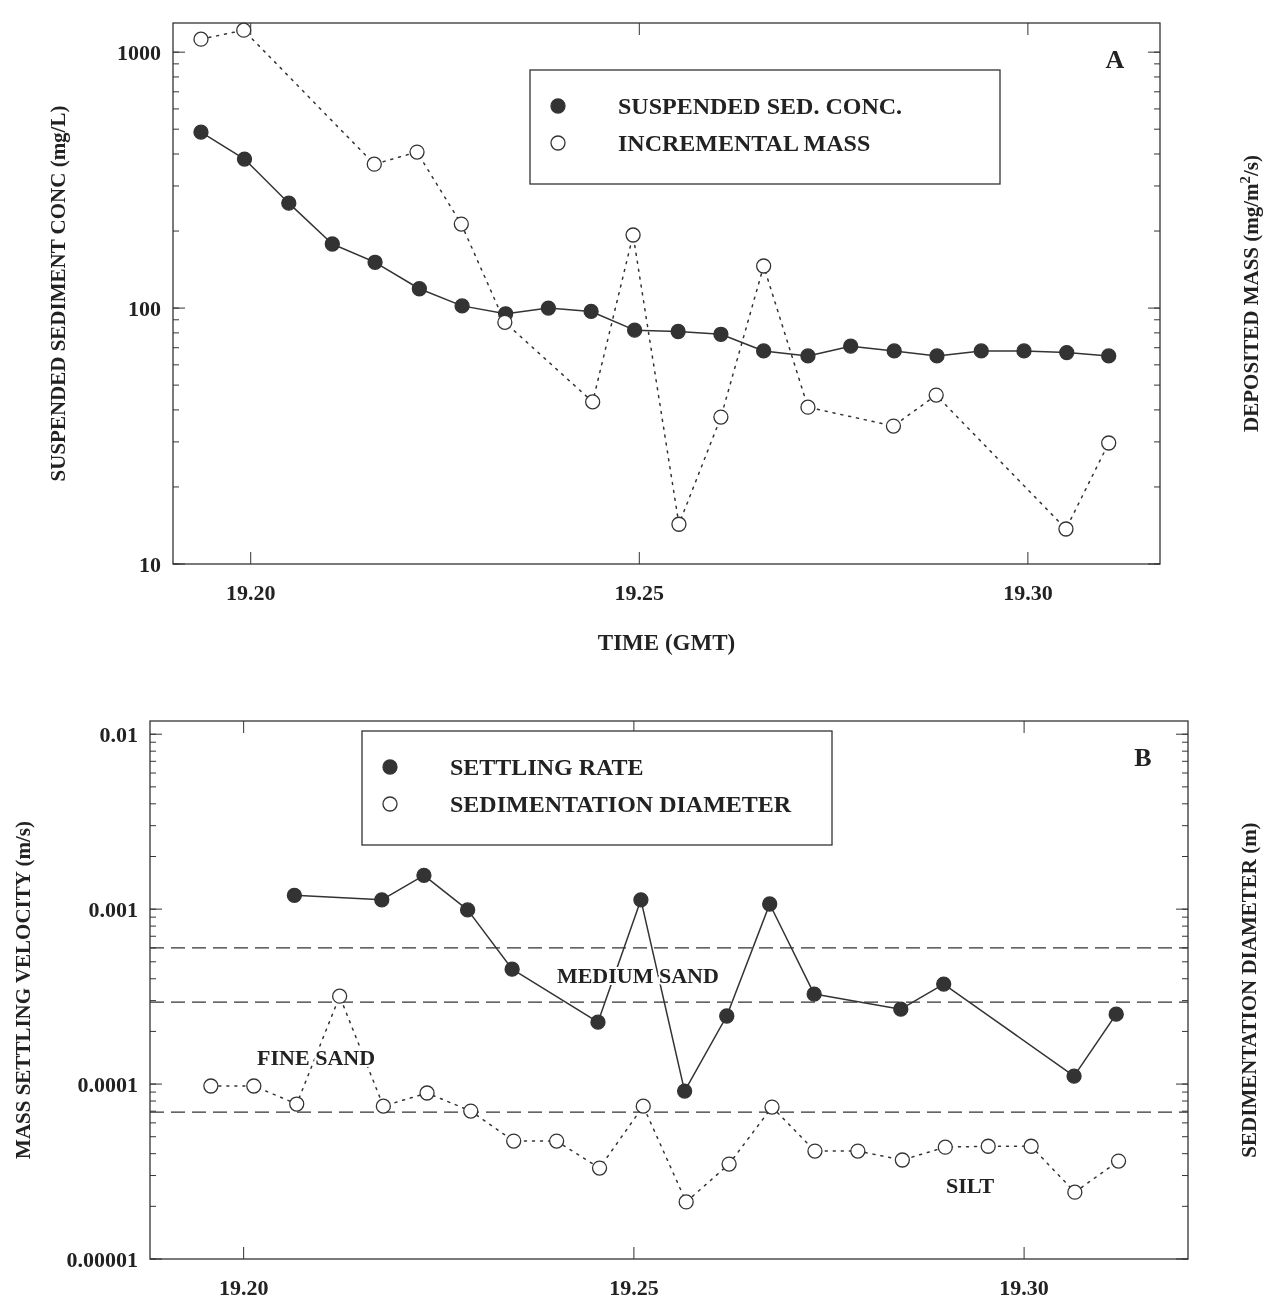 Image resolution: width=1273 pixels, height=1299 pixels. Describe the element at coordinates (113, 909) in the screenshot. I see `y-tick-label: 0.001` at that location.